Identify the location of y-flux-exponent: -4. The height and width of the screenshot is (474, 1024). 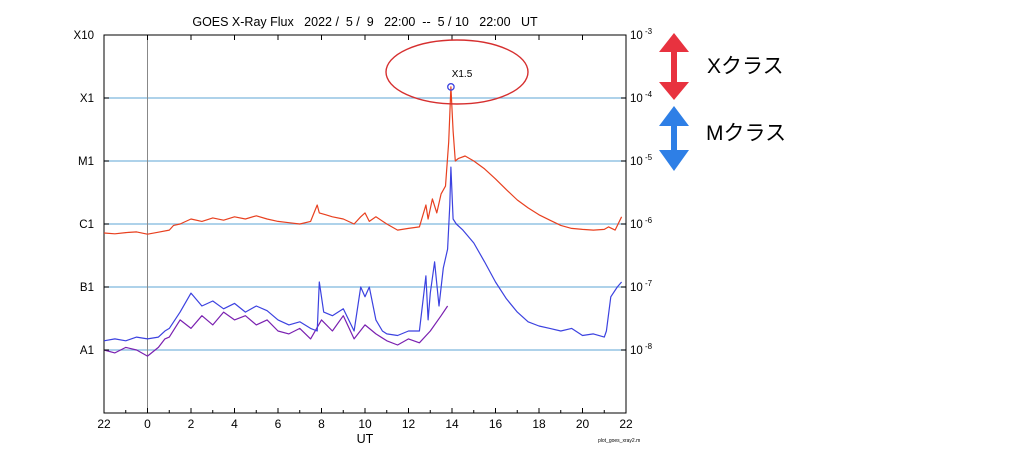
(649, 94).